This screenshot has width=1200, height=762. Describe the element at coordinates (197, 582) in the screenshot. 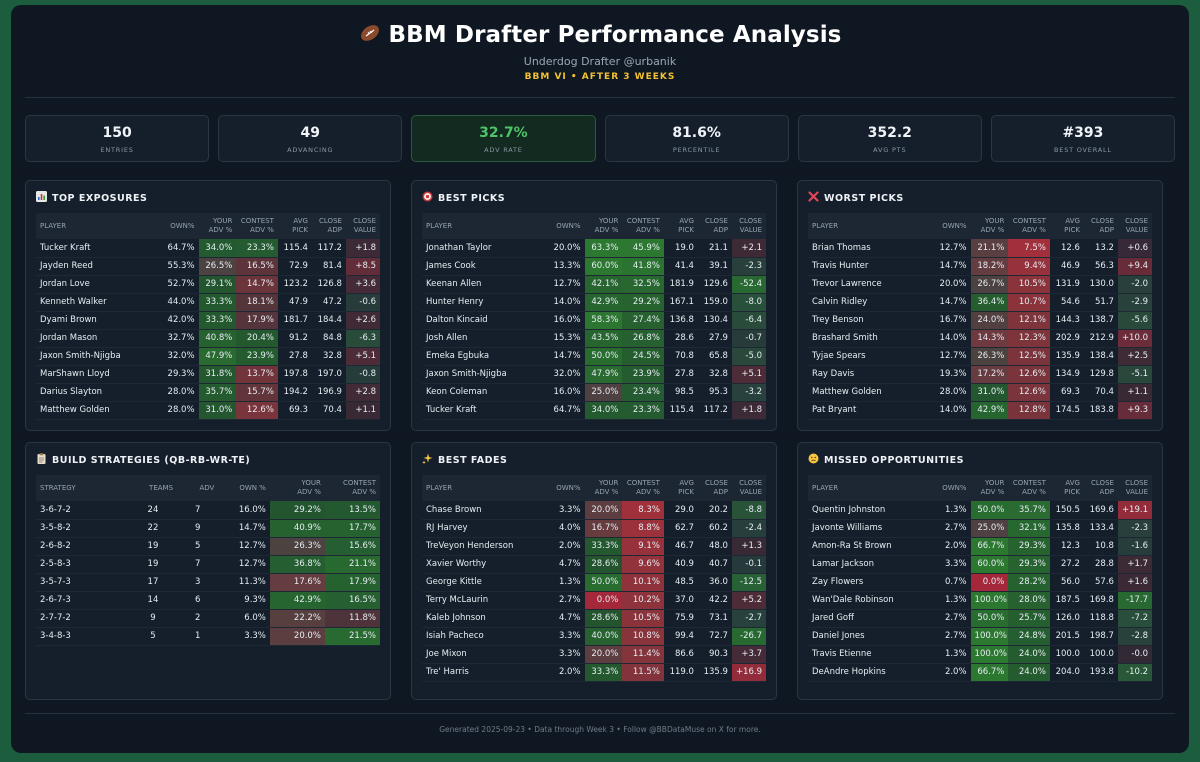

I see `table-cell: 3` at that location.